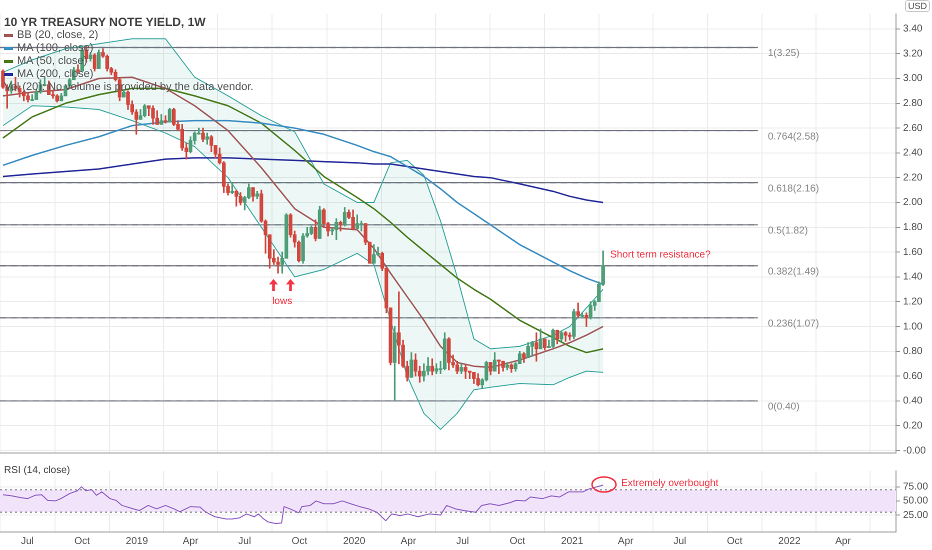 The width and height of the screenshot is (932, 550). What do you see at coordinates (670, 483) in the screenshot?
I see `annotation: Extremely overbought` at bounding box center [670, 483].